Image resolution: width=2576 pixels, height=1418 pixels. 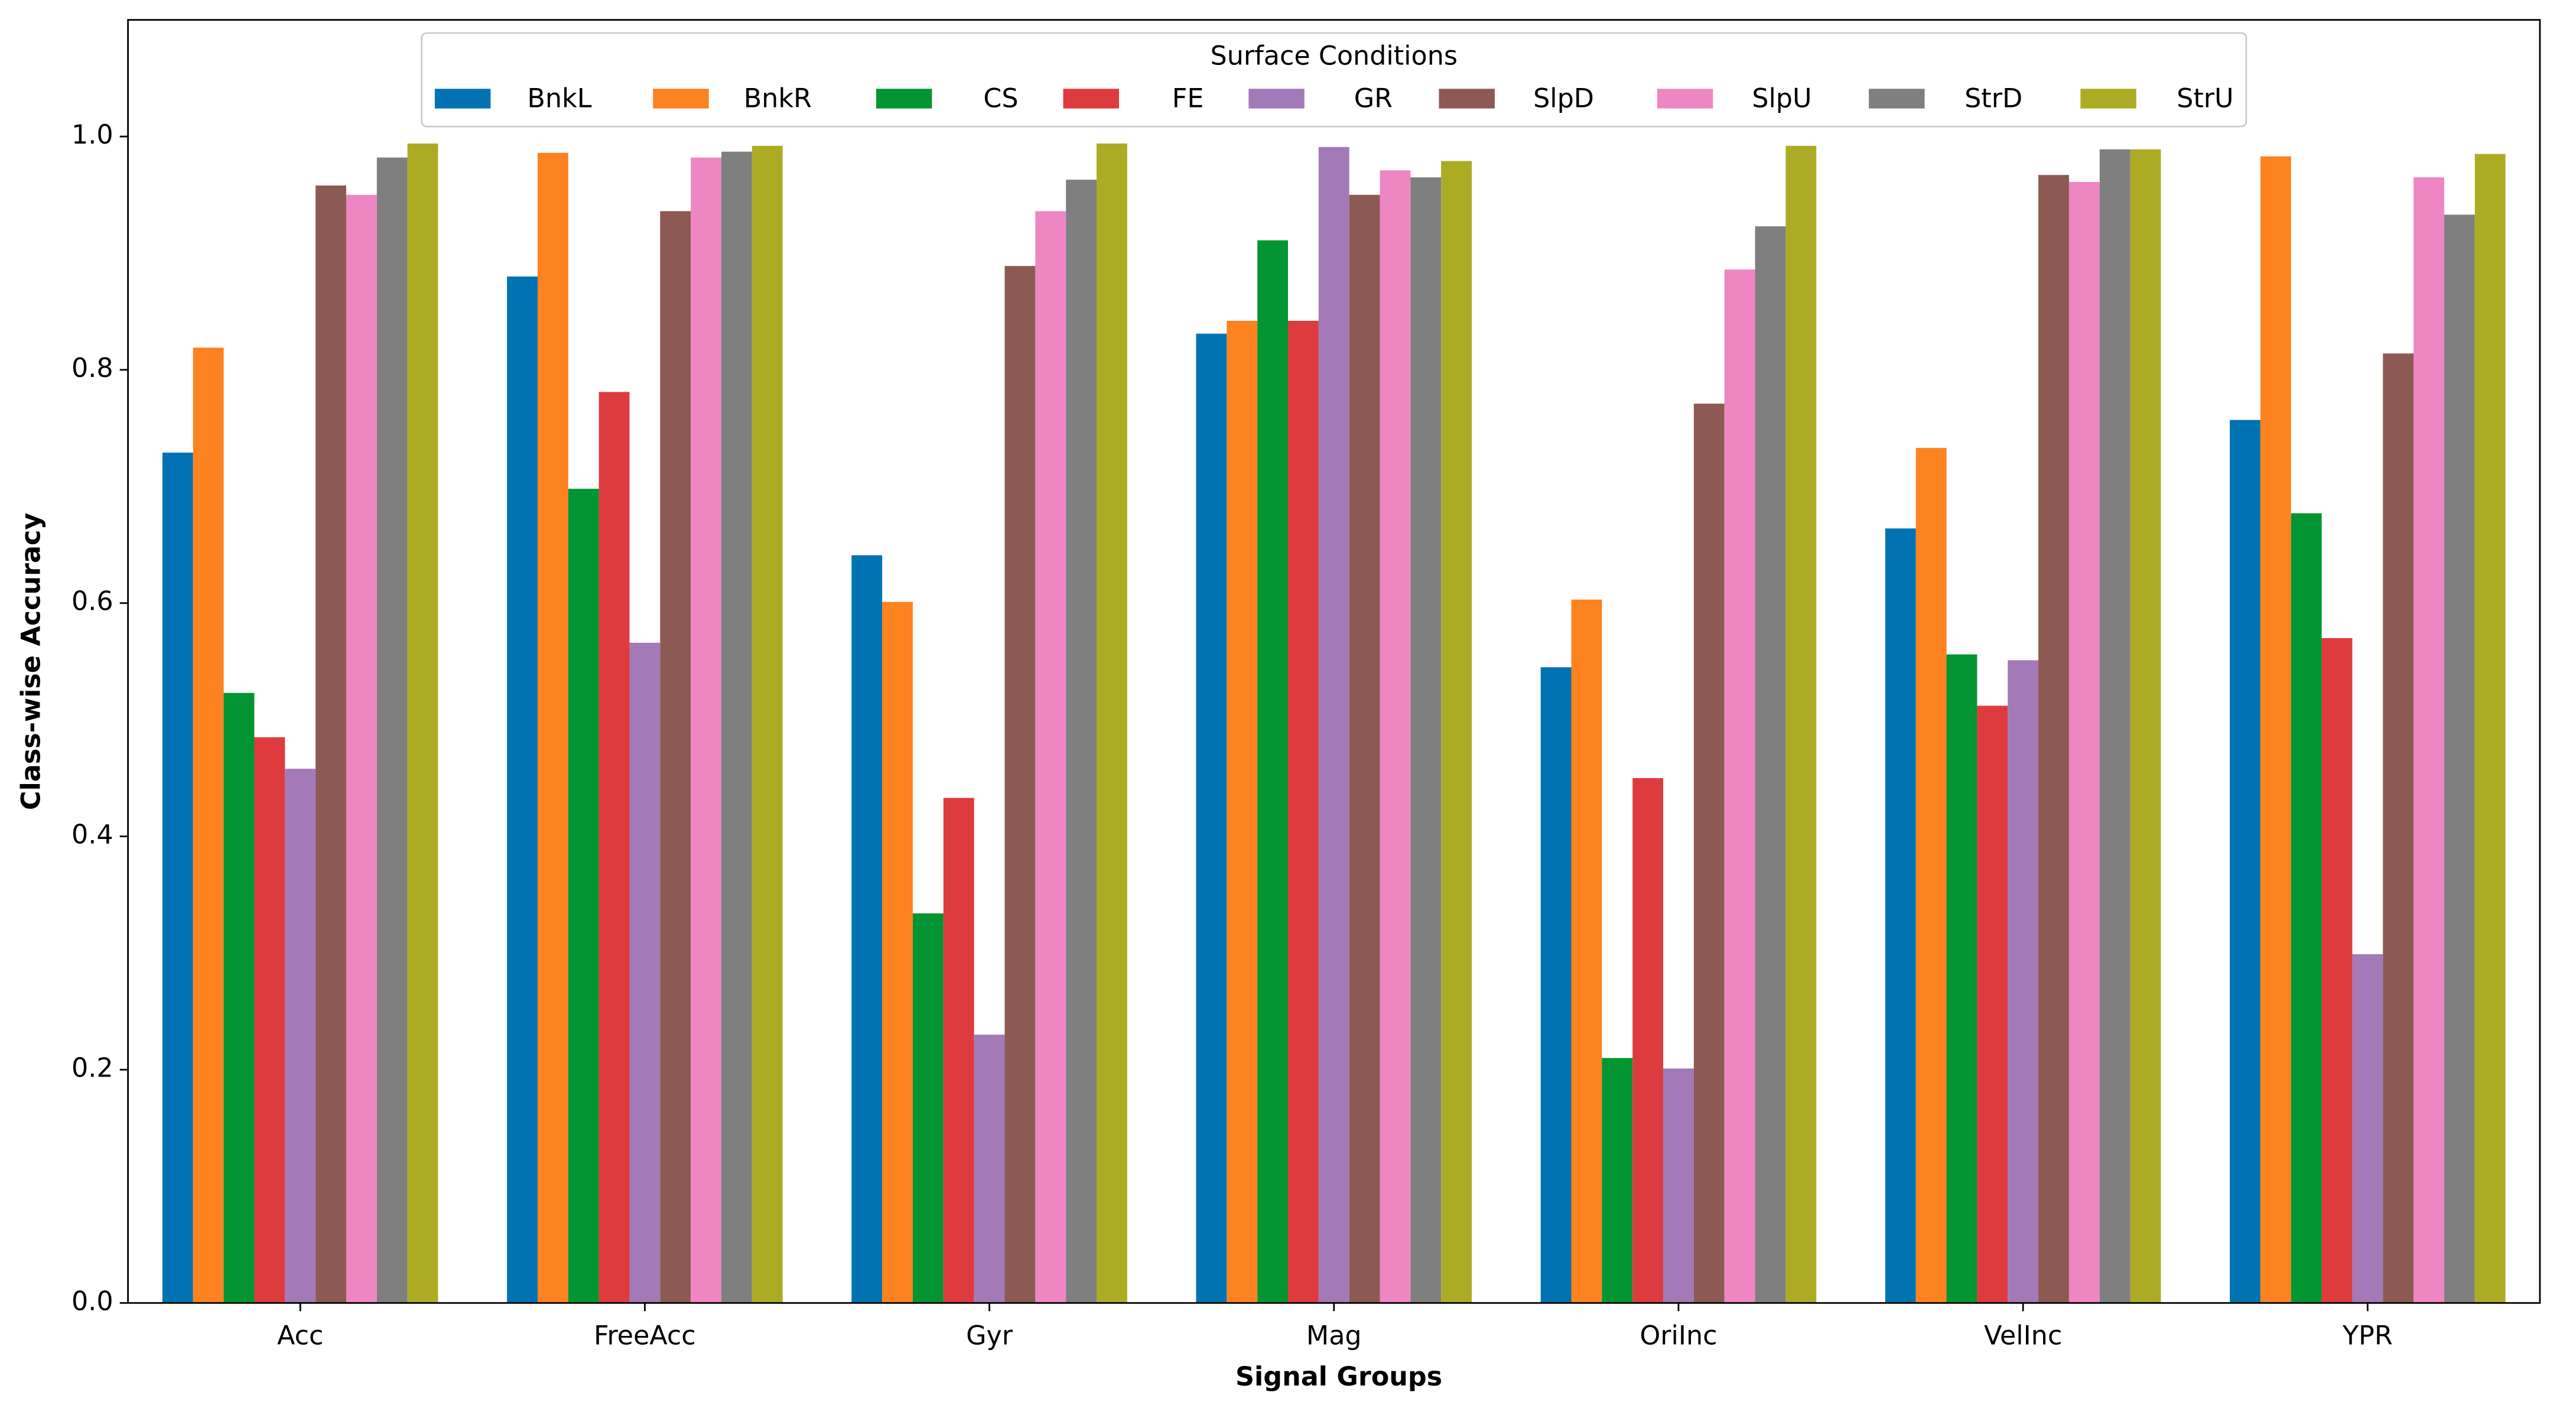 I want to click on legend-label: StrD, so click(x=1993, y=99).